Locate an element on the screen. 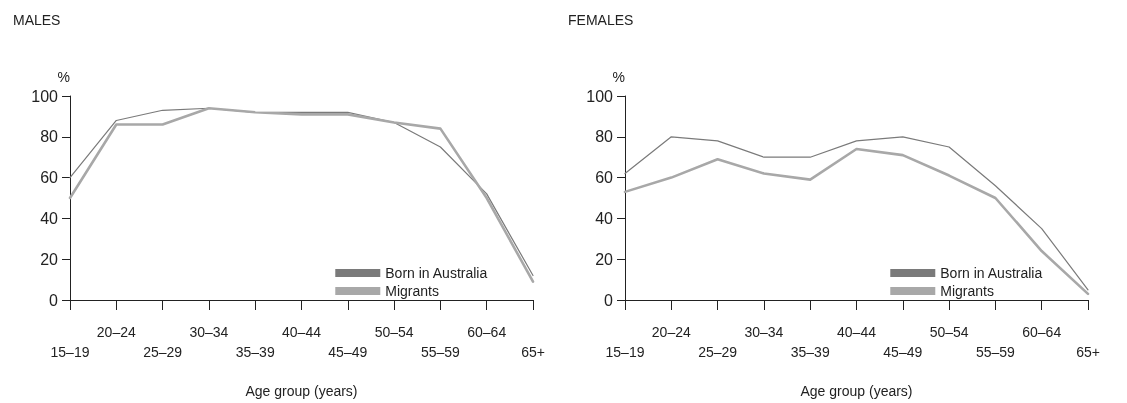  chart-title: MALES is located at coordinates (37, 20).